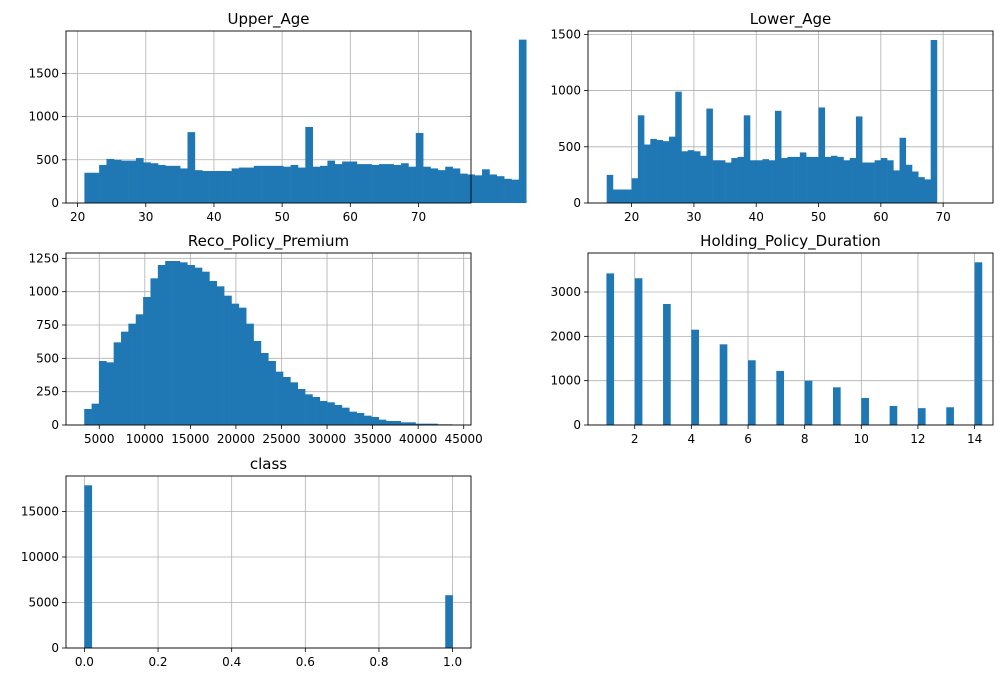 Image resolution: width=1003 pixels, height=681 pixels. Describe the element at coordinates (190, 439) in the screenshot. I see `x-tick-label: 15000` at that location.